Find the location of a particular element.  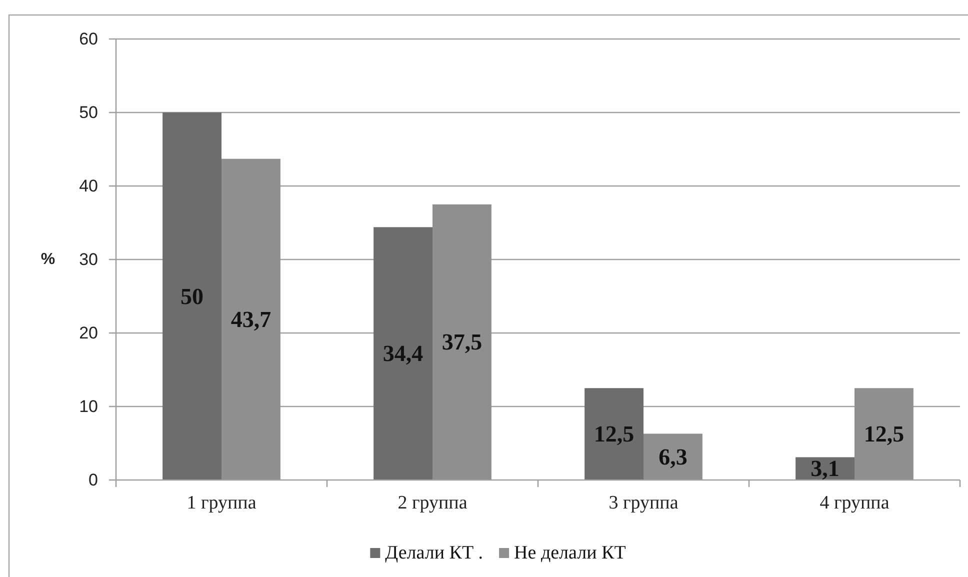

y-tick-label: 20 is located at coordinates (88, 333).